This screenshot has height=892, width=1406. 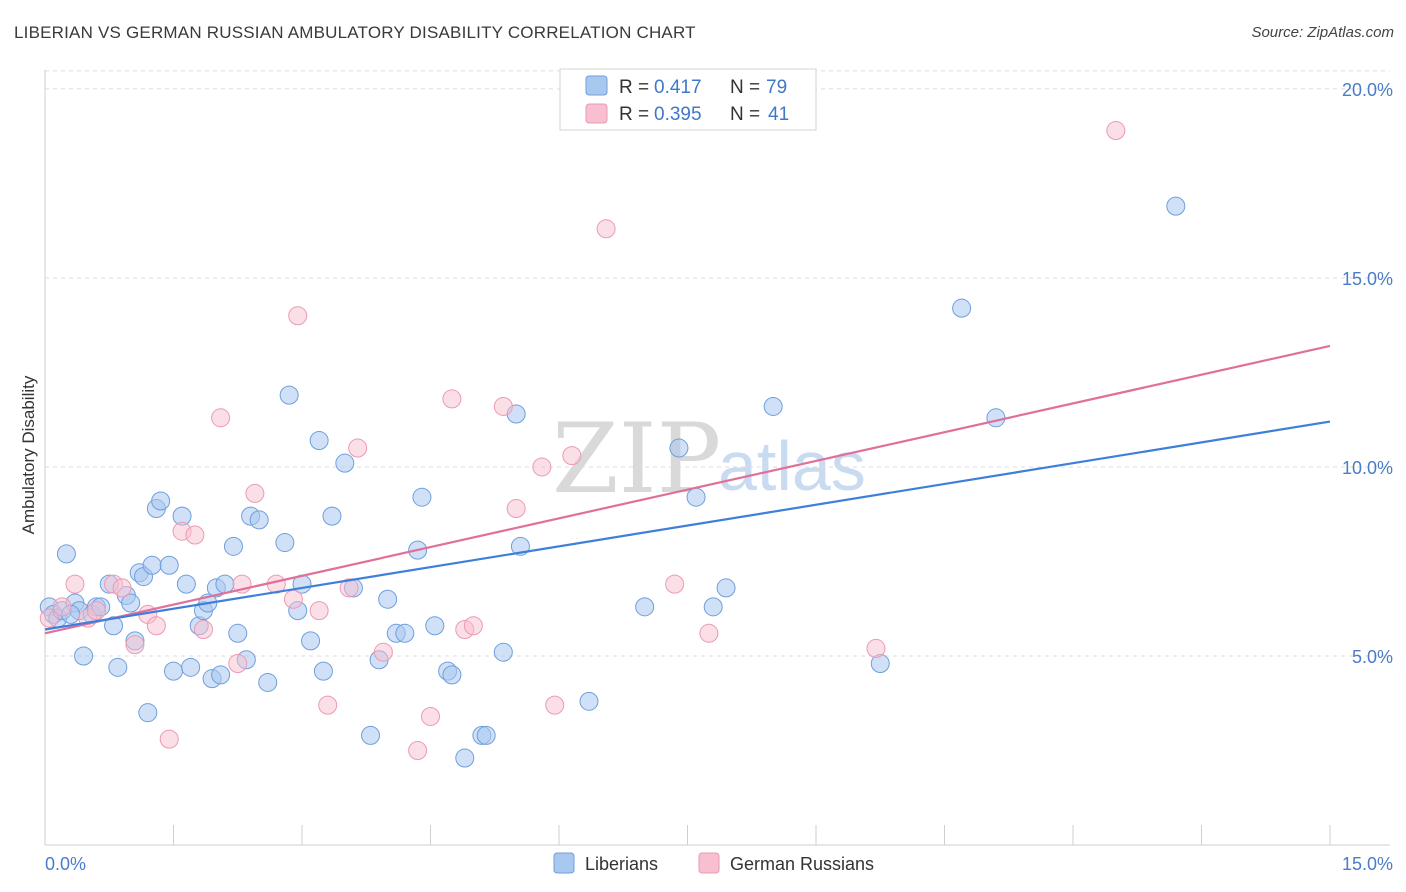 I want to click on legend-r-label-1: R =, so click(x=634, y=87).